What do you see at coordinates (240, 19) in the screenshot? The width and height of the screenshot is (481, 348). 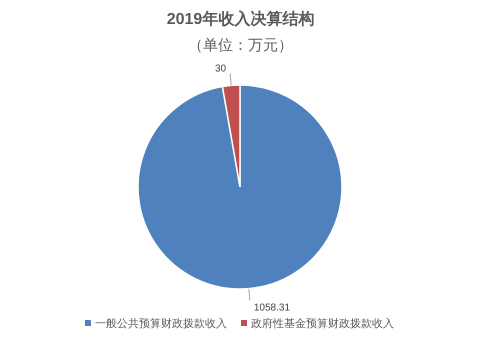 I see `chart-title: 2019年收入决算结构` at bounding box center [240, 19].